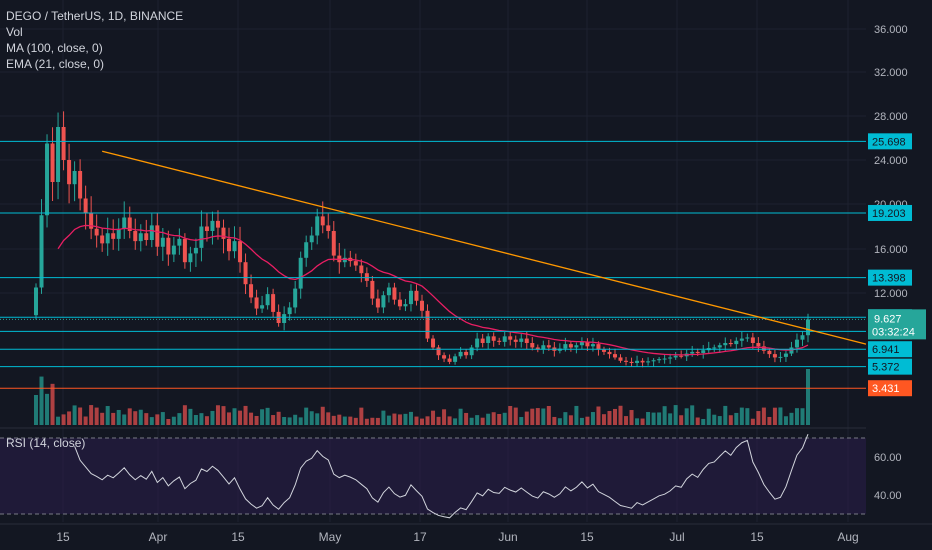 Image resolution: width=932 pixels, height=550 pixels. What do you see at coordinates (886, 389) in the screenshot?
I see `level-tag-label: 3.431` at bounding box center [886, 389].